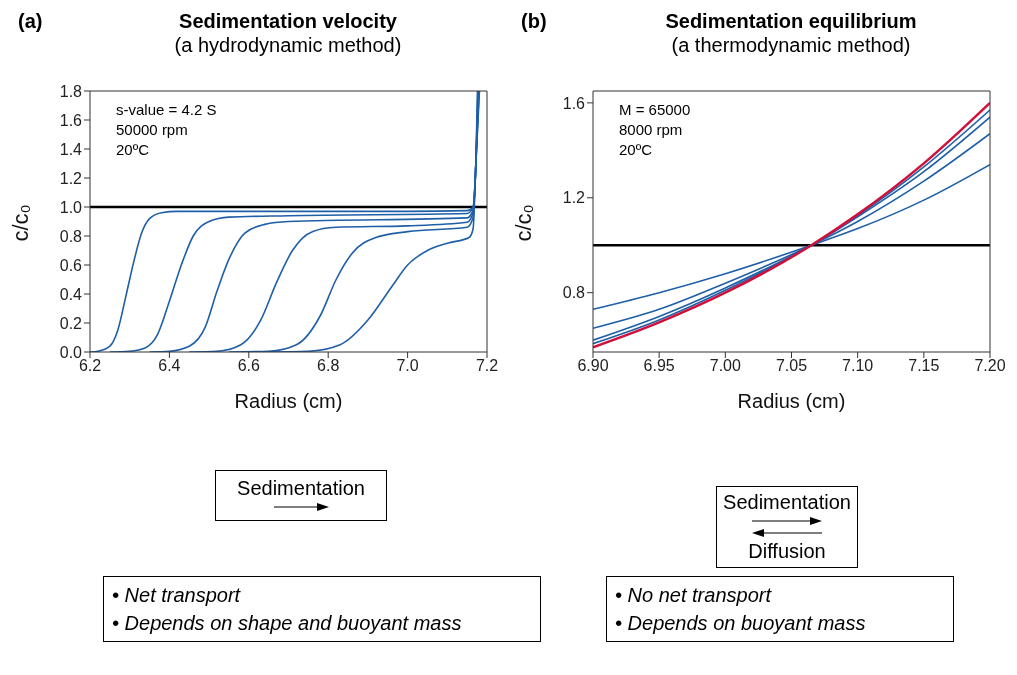 The width and height of the screenshot is (1017, 675). What do you see at coordinates (288, 21) in the screenshot?
I see `chart-title: Sedimentation velocity` at bounding box center [288, 21].